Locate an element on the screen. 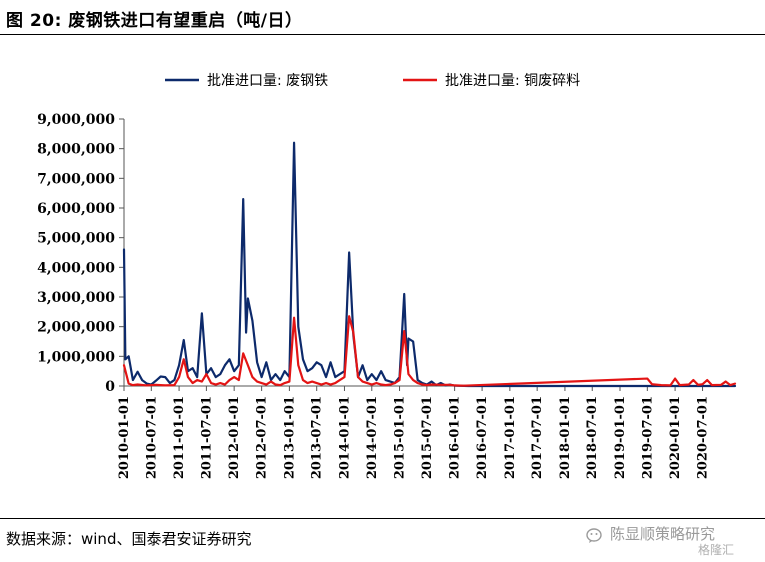  top-rule is located at coordinates (382, 34).